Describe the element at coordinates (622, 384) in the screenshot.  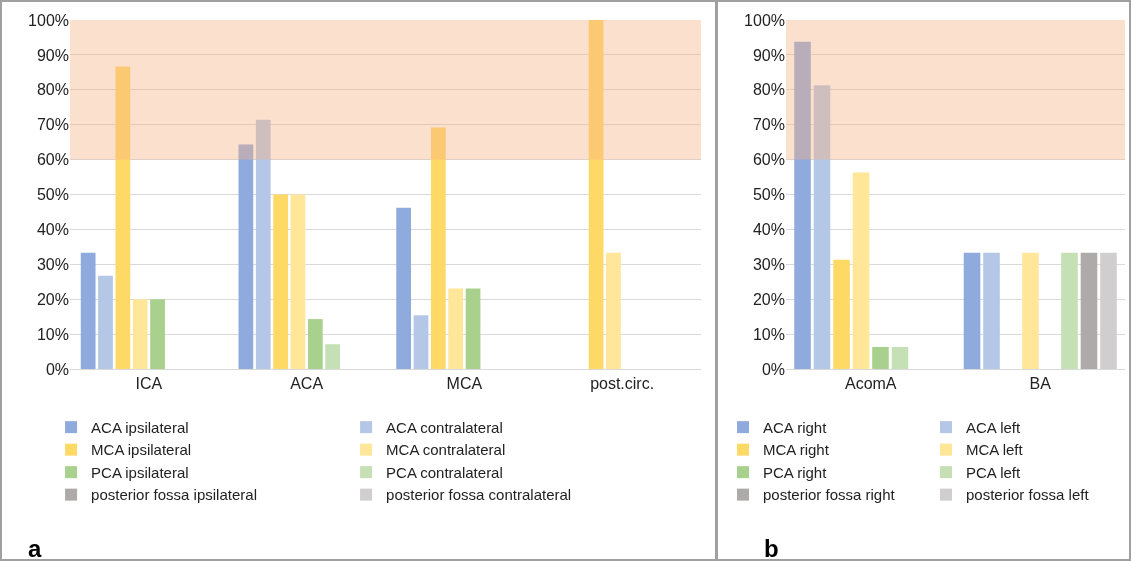
I see `x-tick-label: post.circ.` at that location.